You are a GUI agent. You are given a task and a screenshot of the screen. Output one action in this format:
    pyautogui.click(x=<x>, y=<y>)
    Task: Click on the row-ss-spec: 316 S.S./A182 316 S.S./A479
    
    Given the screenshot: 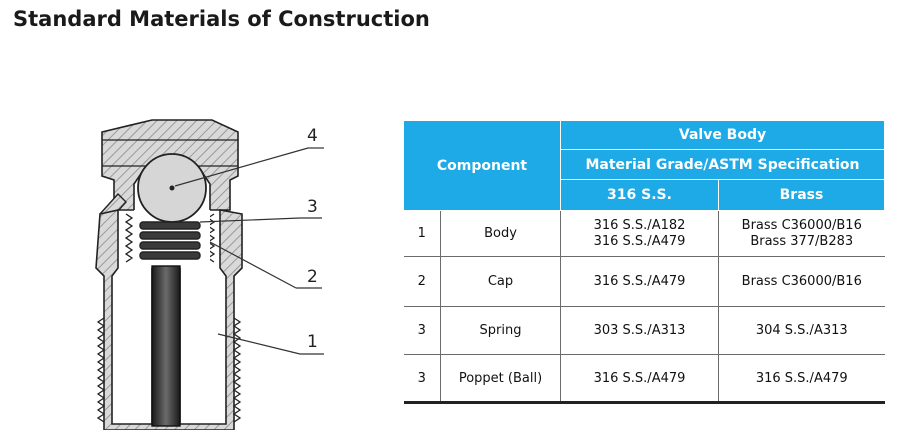 What is the action you would take?
    pyautogui.click(x=639, y=233)
    